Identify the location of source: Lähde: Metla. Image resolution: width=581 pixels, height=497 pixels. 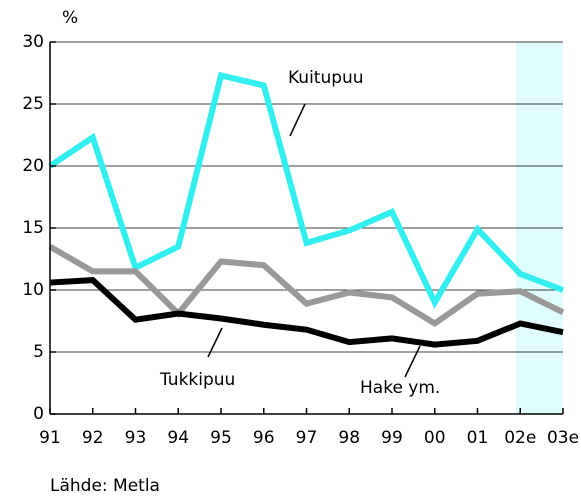
(105, 486).